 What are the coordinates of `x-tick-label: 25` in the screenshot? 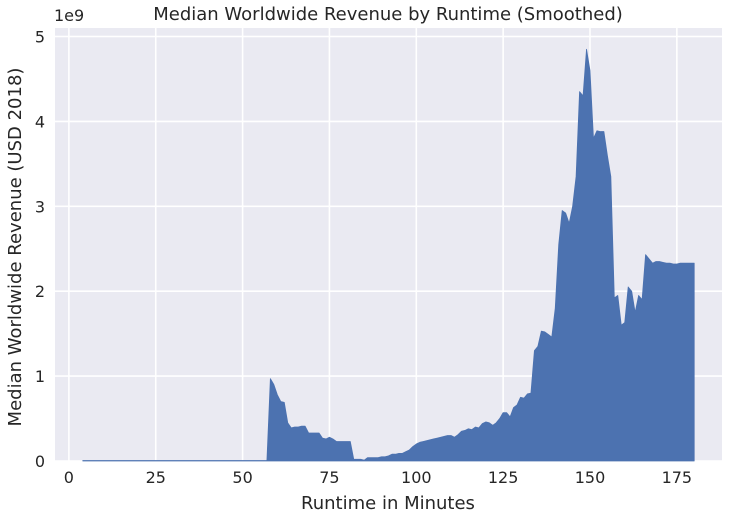 It's located at (156, 477).